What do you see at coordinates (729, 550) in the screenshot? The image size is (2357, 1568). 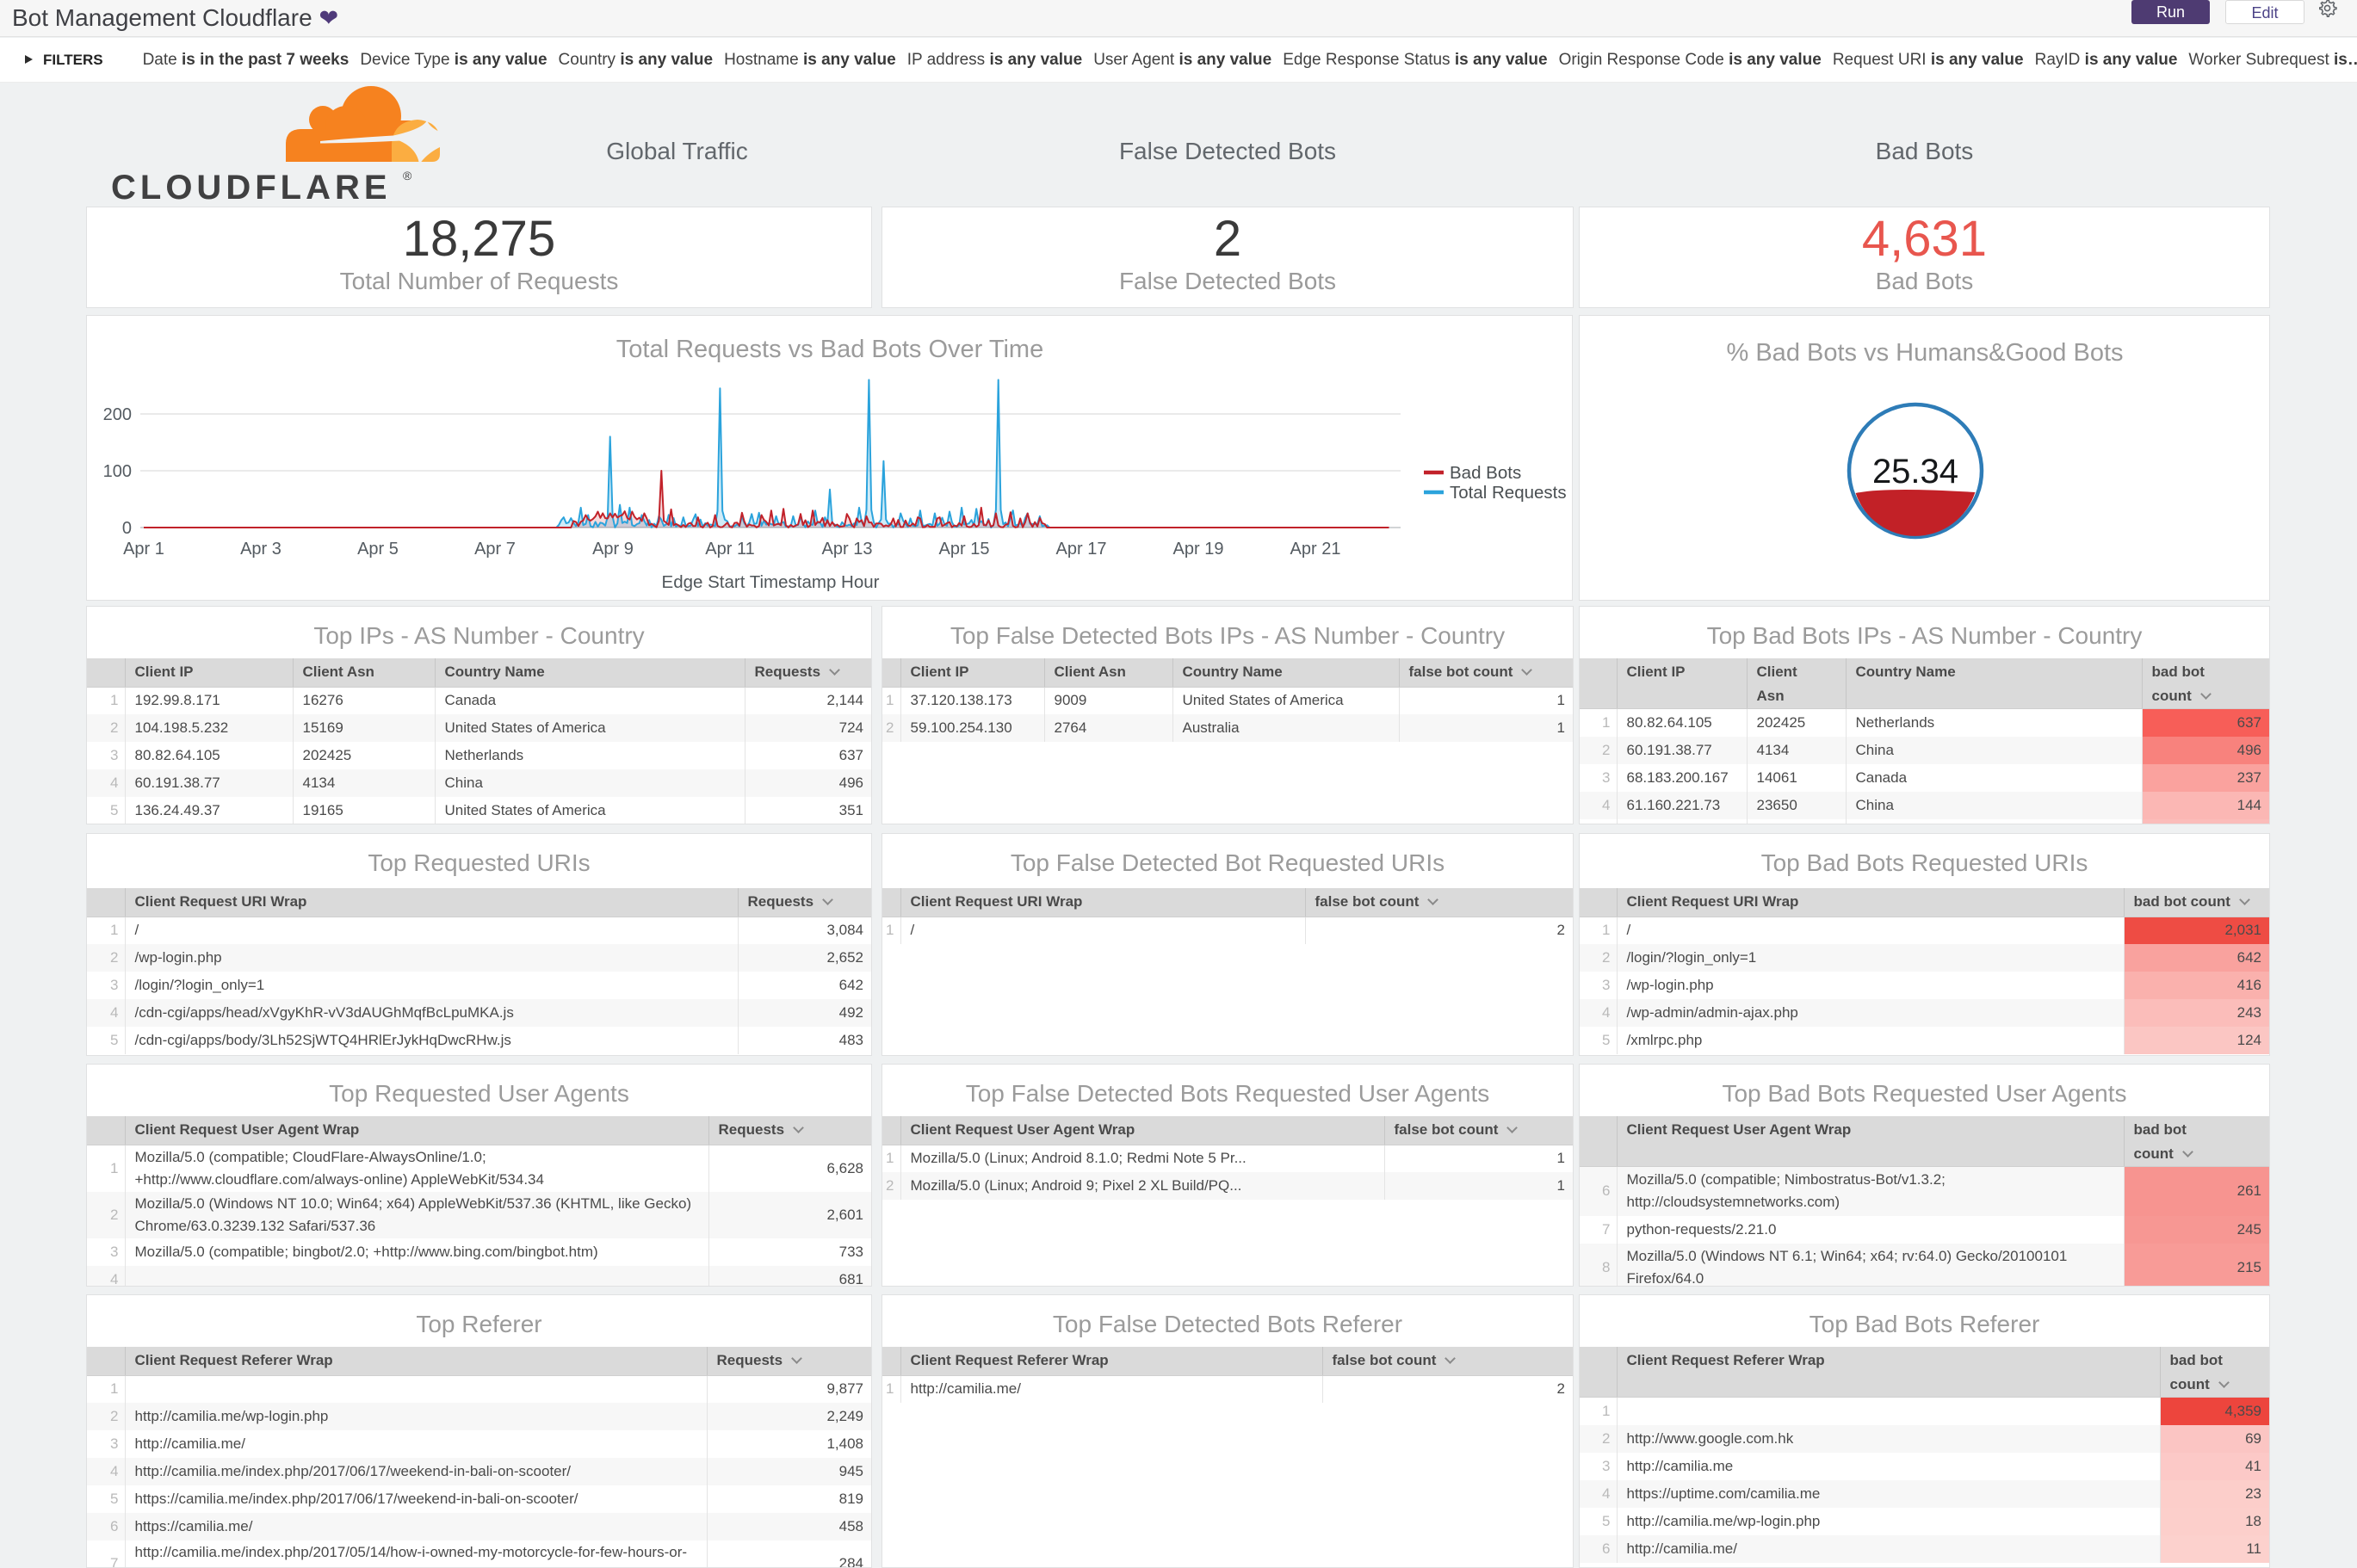 I see `svg-text: Apr 11` at bounding box center [729, 550].